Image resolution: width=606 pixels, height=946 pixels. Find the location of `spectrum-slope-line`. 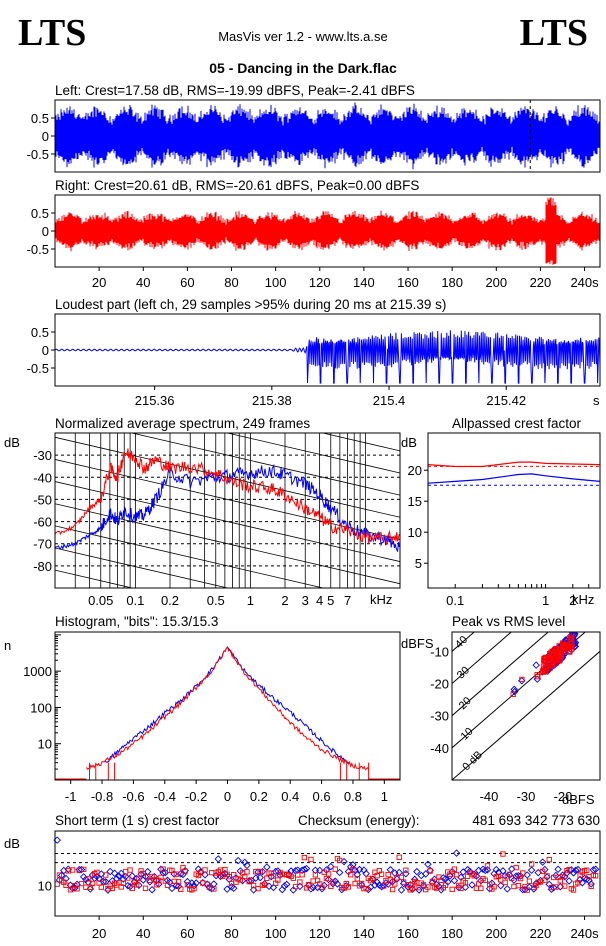

spectrum-slope-line is located at coordinates (94, 578).